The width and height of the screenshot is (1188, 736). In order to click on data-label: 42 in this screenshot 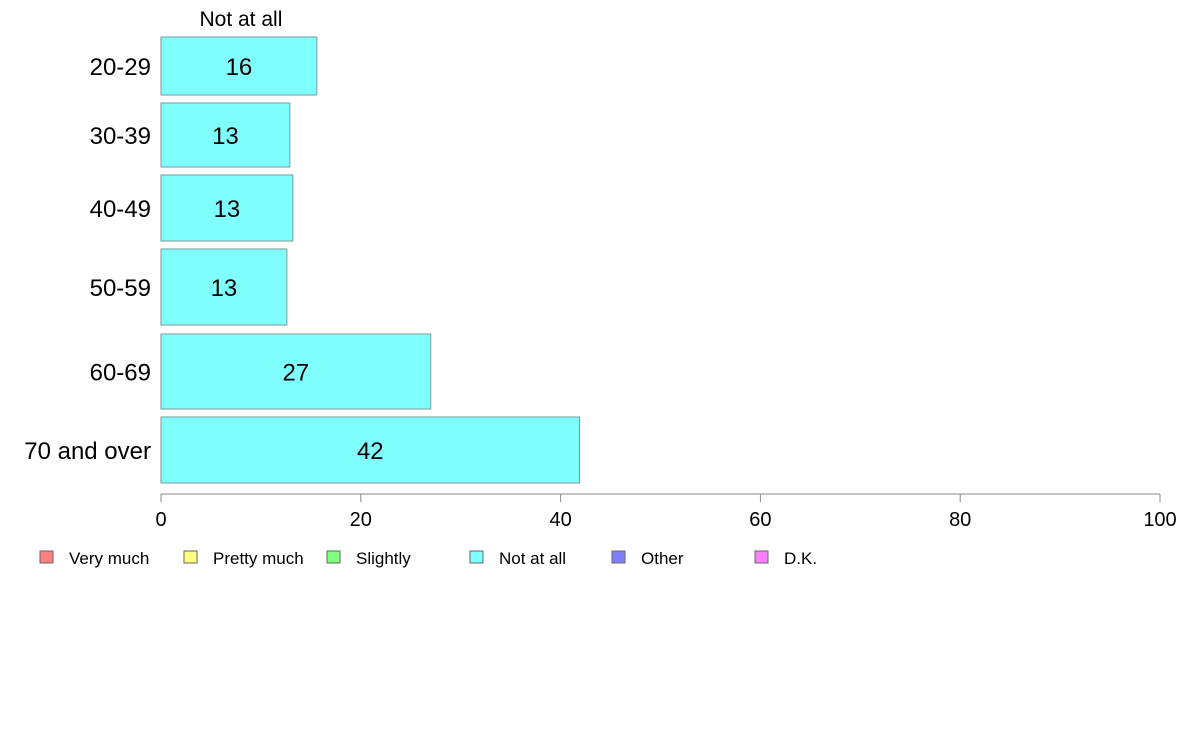, I will do `click(370, 451)`.